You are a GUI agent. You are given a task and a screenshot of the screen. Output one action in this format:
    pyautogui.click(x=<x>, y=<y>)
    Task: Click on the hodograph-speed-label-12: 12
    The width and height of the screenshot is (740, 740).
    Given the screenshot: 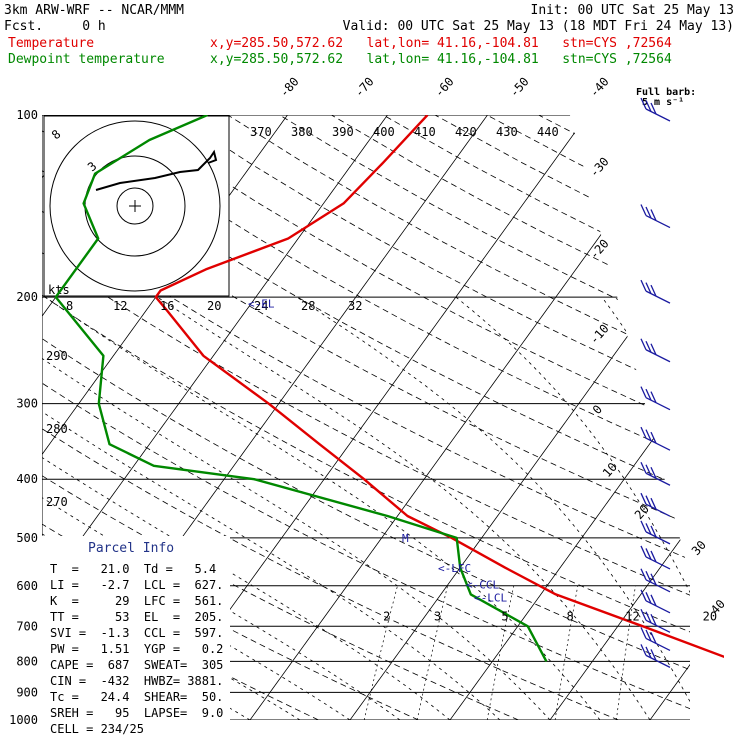 What is the action you would take?
    pyautogui.click(x=120, y=306)
    